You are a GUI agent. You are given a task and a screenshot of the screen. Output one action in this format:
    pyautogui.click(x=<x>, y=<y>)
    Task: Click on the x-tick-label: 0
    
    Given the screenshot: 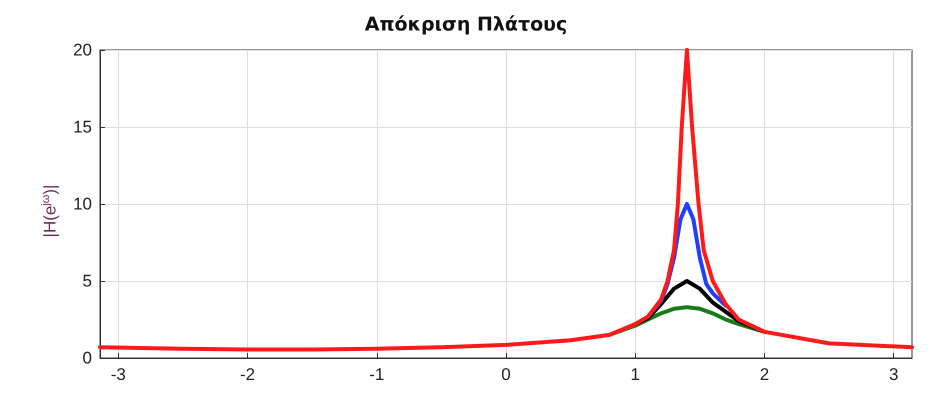 What is the action you would take?
    pyautogui.click(x=506, y=374)
    